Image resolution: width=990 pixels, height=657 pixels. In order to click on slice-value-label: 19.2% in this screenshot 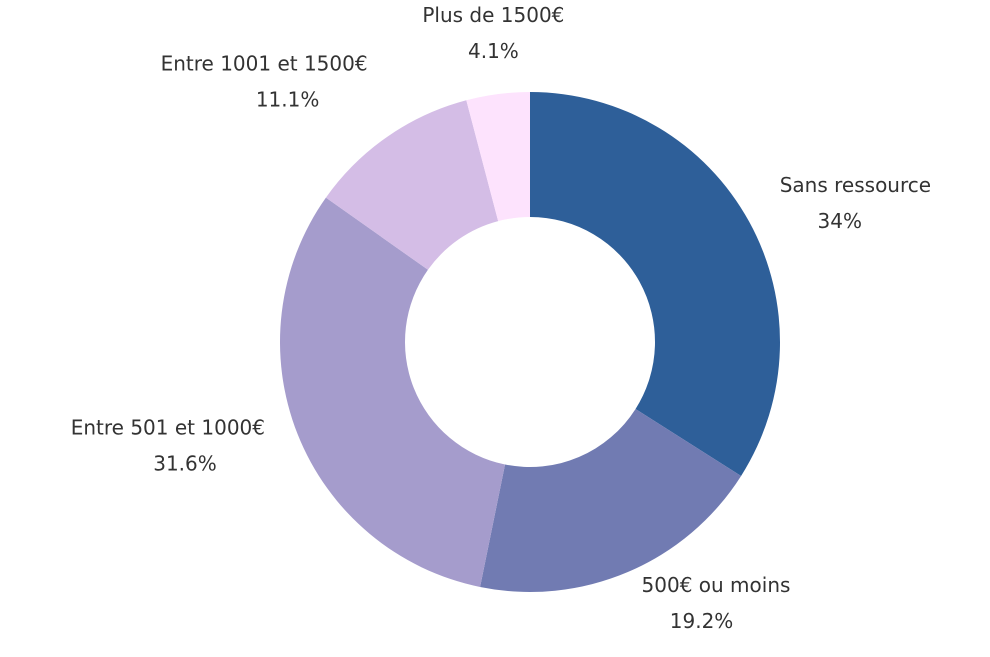, I will do `click(702, 621)`.